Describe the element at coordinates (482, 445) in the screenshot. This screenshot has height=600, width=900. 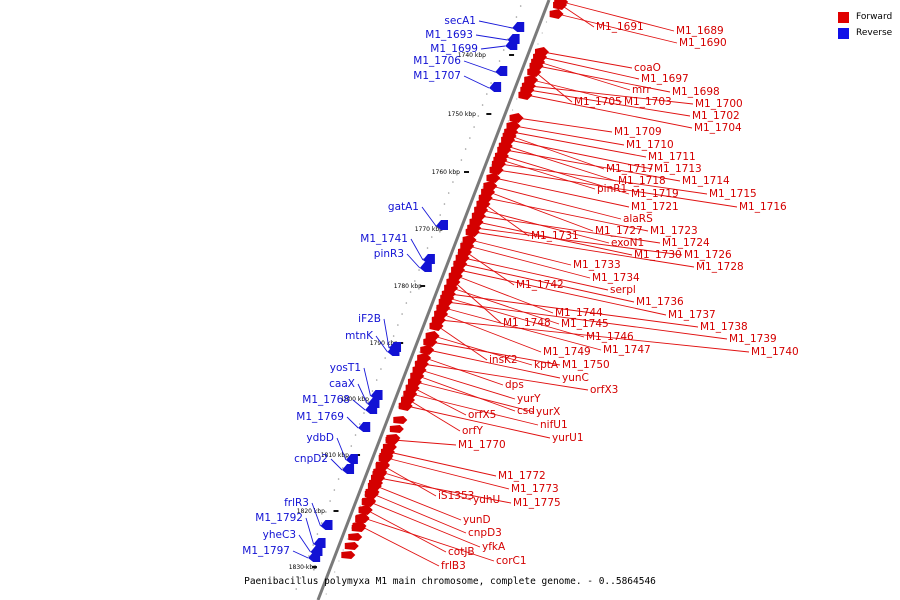
I see `label-m1-1770: M1_1770` at that location.